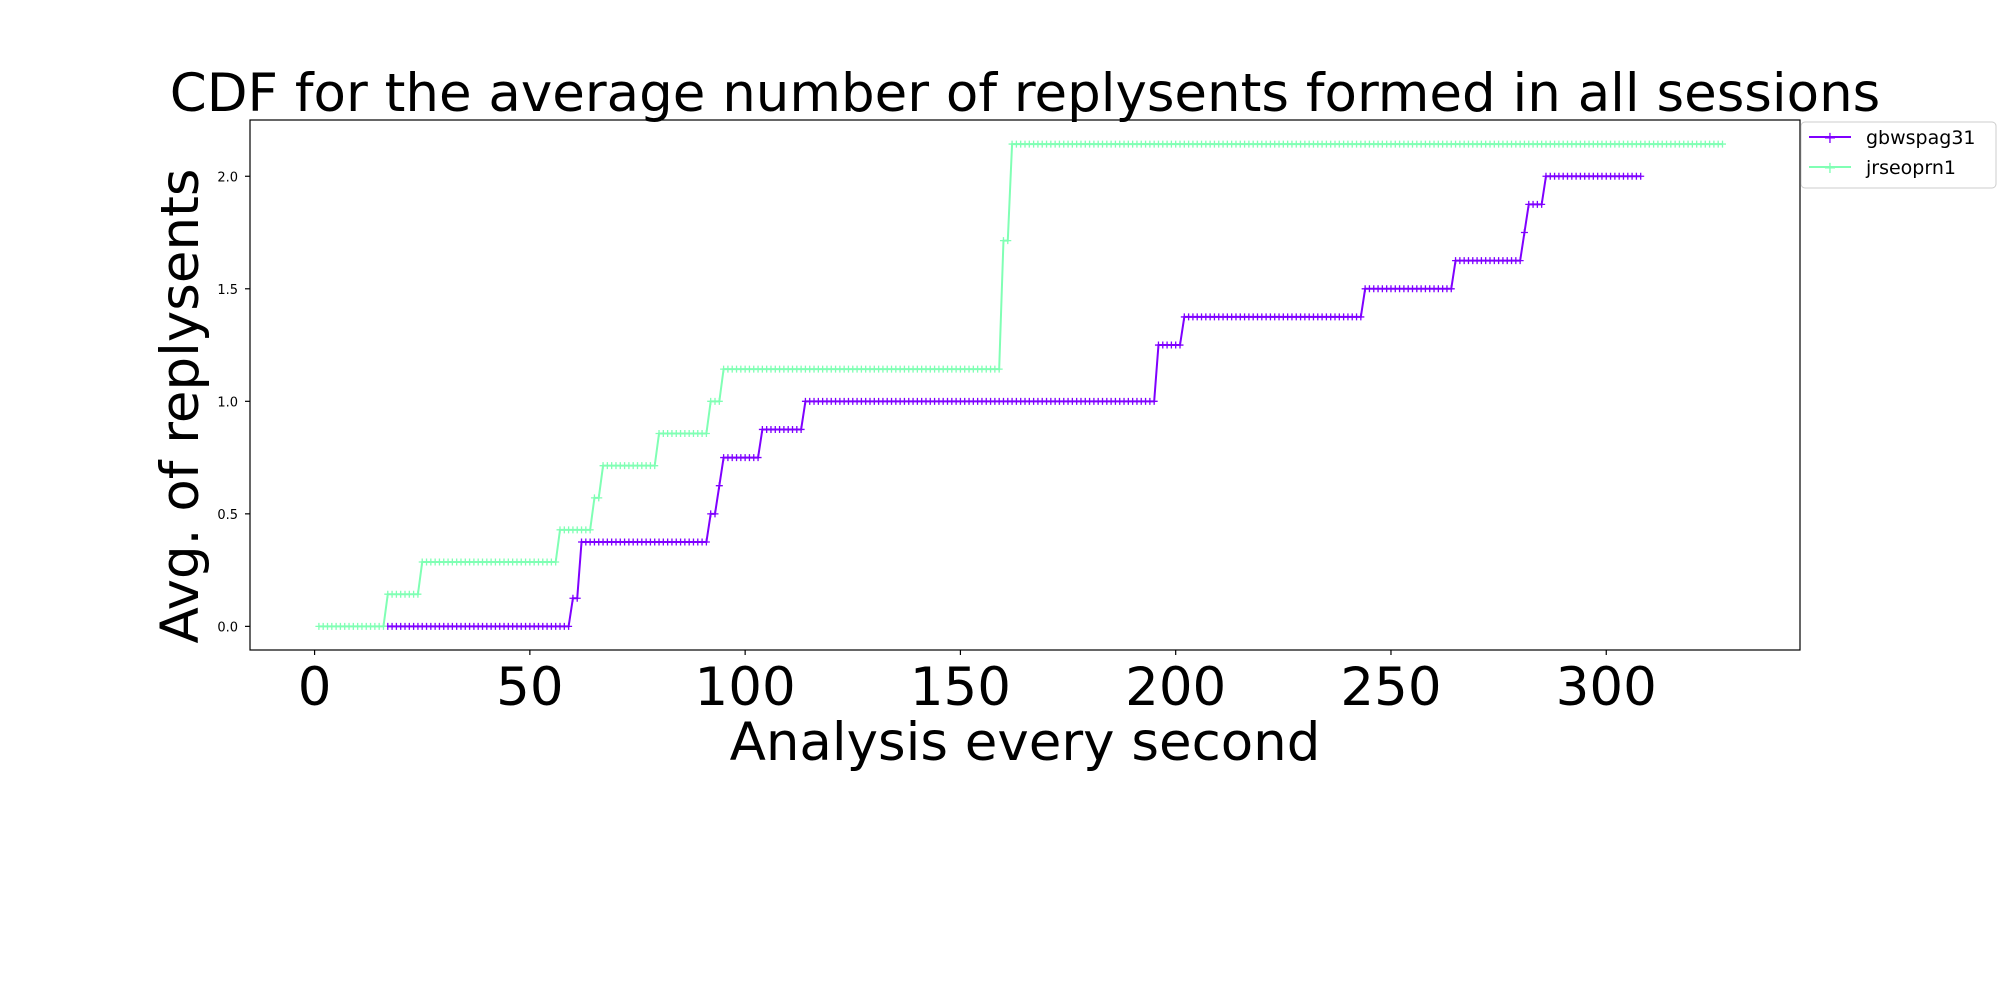 Image resolution: width=2000 pixels, height=1000 pixels. What do you see at coordinates (529, 687) in the screenshot?
I see `x-tick-label: 50` at bounding box center [529, 687].